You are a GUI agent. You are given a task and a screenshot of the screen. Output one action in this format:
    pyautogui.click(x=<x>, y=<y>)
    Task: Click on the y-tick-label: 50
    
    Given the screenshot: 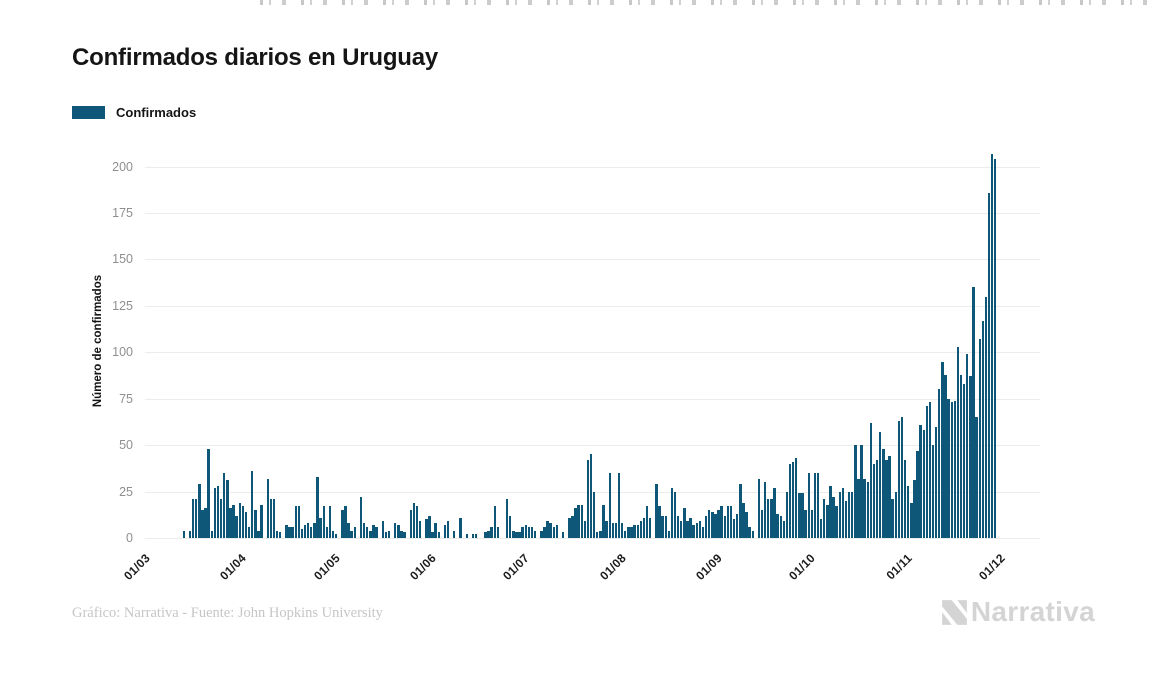 What is the action you would take?
    pyautogui.click(x=126, y=445)
    